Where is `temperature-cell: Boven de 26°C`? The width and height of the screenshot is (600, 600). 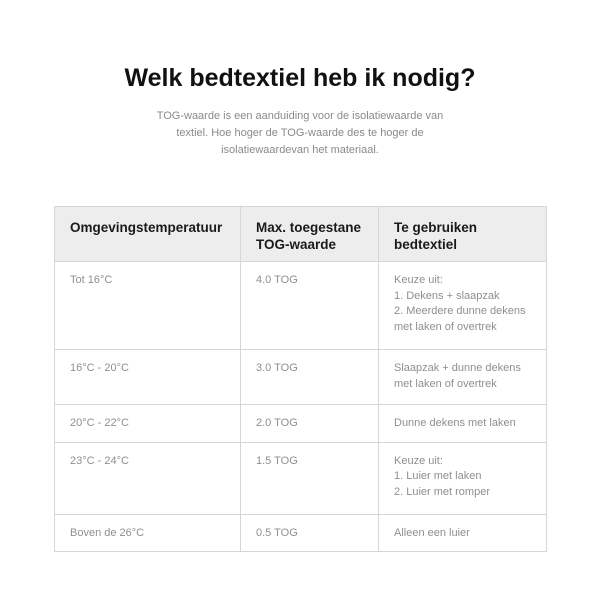
temperature-cell: Boven de 26°C is located at coordinates (147, 532).